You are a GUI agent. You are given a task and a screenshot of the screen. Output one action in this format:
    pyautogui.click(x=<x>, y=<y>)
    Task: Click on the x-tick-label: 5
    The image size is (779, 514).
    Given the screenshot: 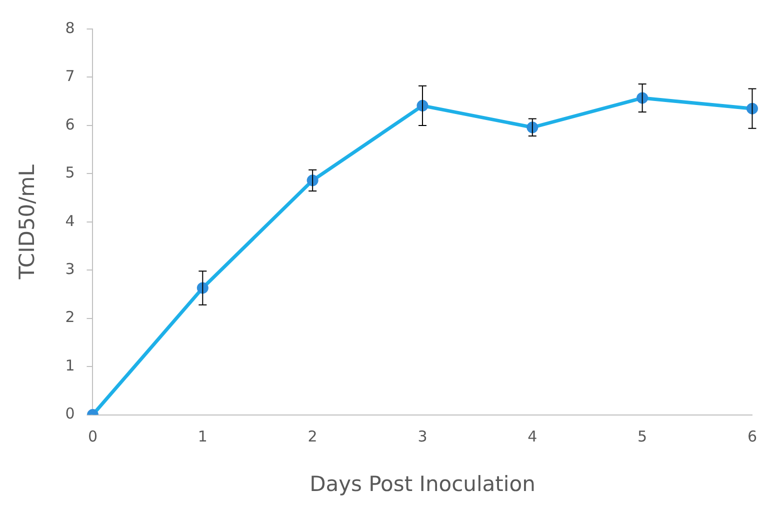 What is the action you would take?
    pyautogui.click(x=643, y=437)
    